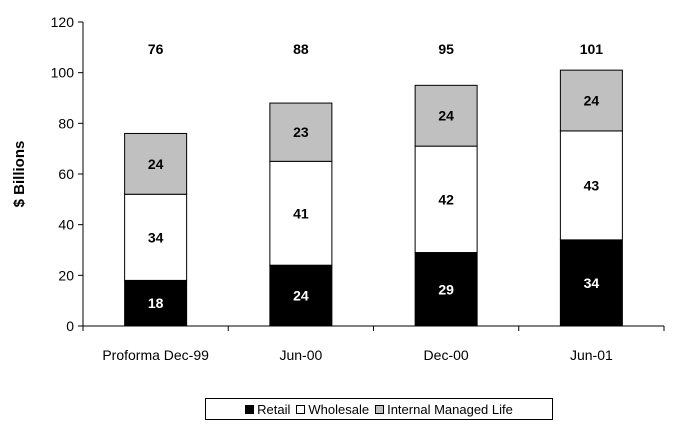 This screenshot has width=682, height=428. I want to click on data-label: 23, so click(301, 132).